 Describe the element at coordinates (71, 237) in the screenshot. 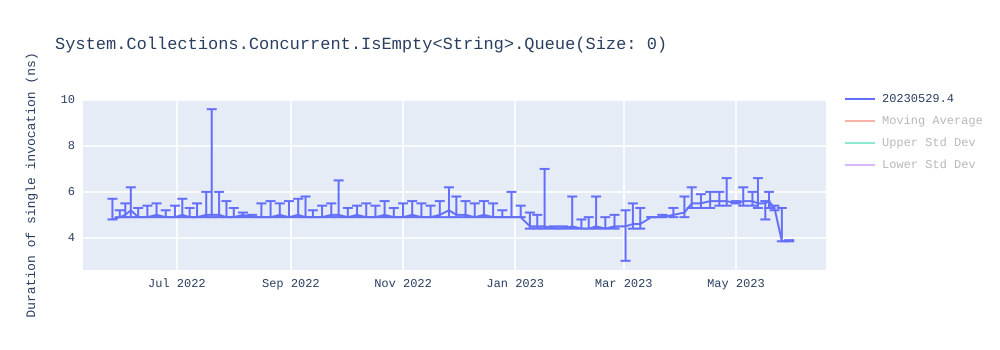

I see `y-tick-label: 4` at that location.